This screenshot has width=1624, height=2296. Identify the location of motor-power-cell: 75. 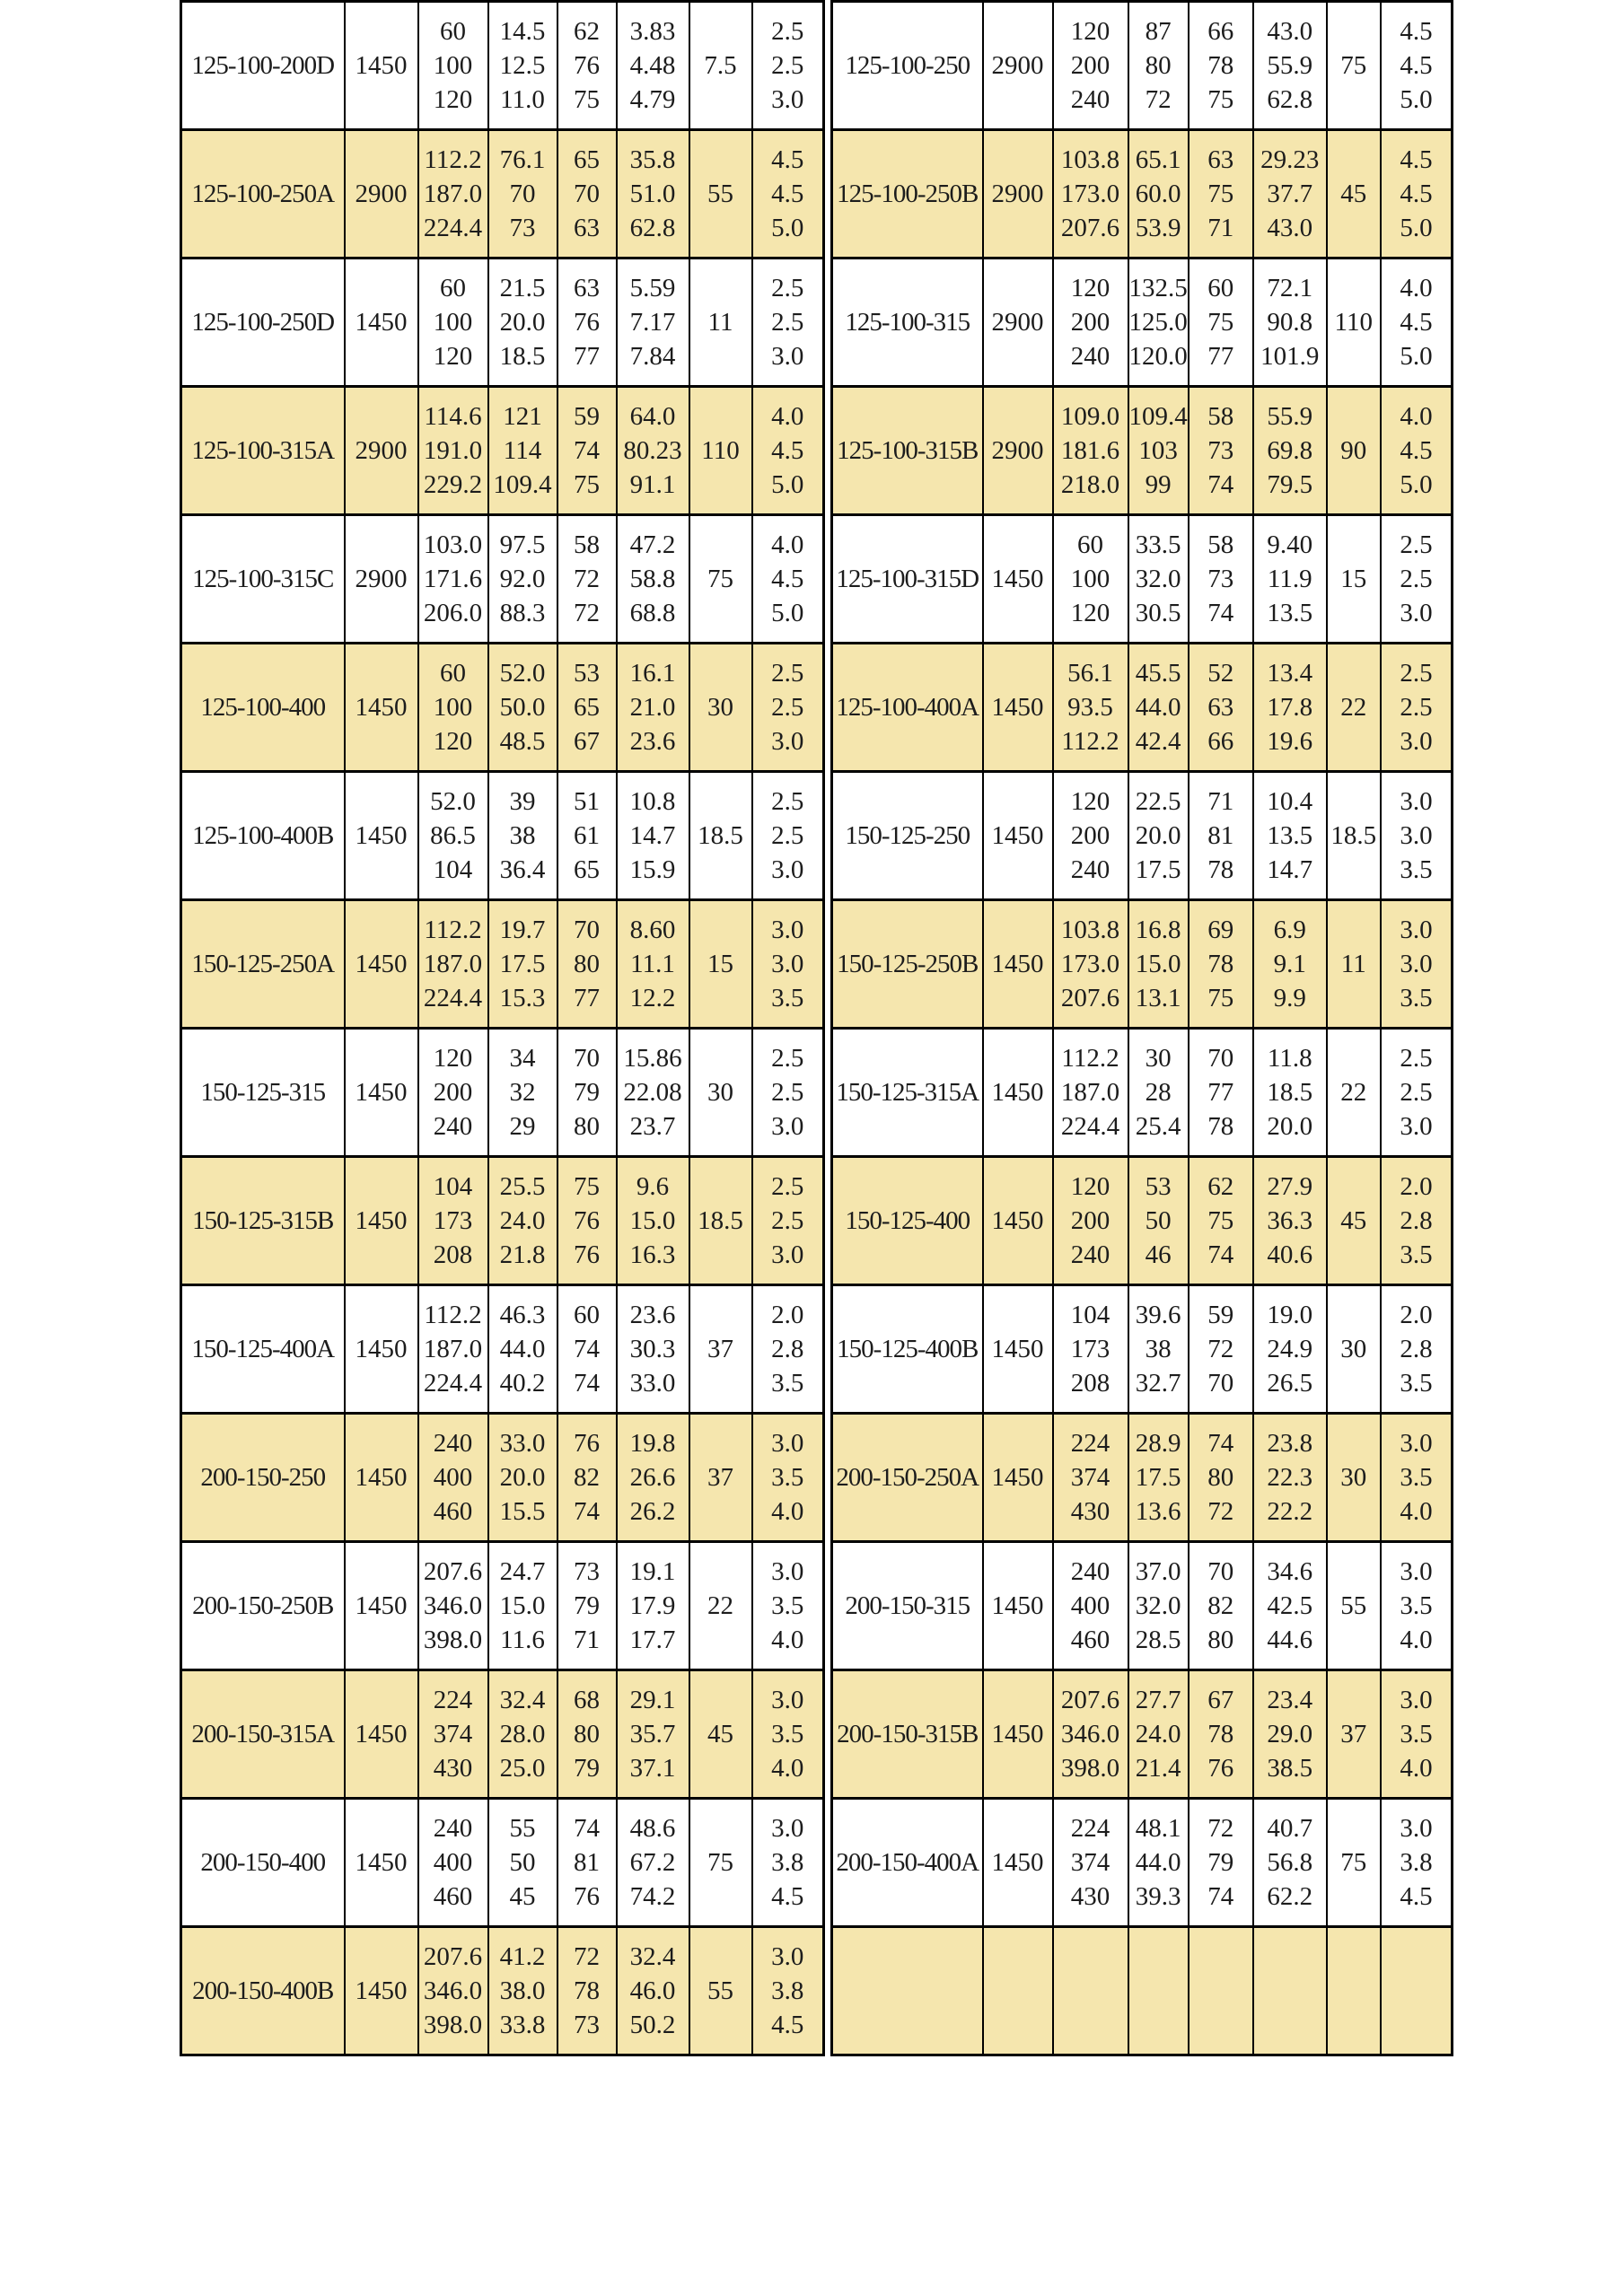
(1353, 65).